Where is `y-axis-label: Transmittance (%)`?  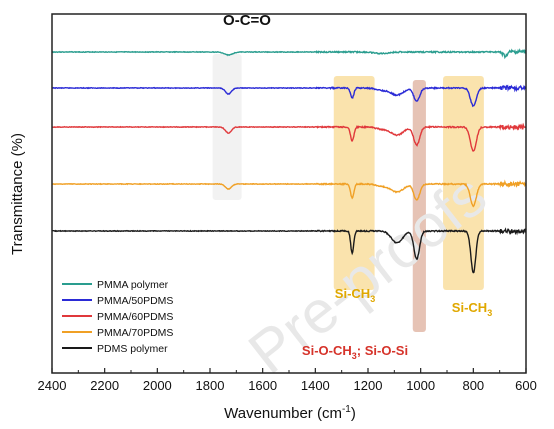
y-axis-label: Transmittance (%) is located at coordinates (17, 194).